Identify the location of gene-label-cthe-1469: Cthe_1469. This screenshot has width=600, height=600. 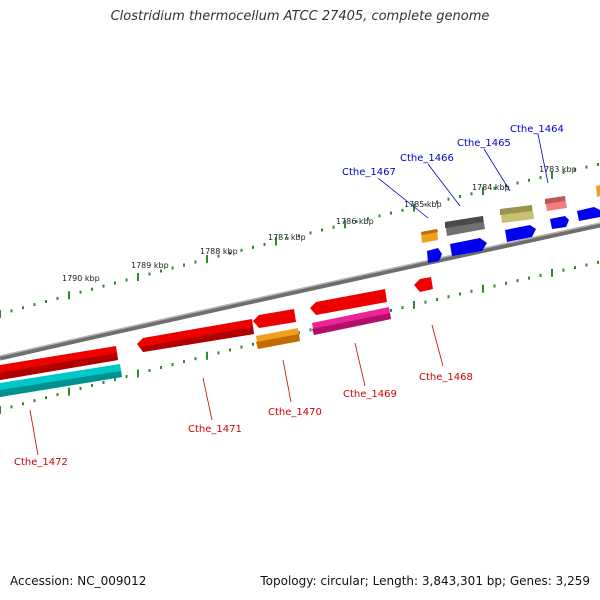
(370, 394).